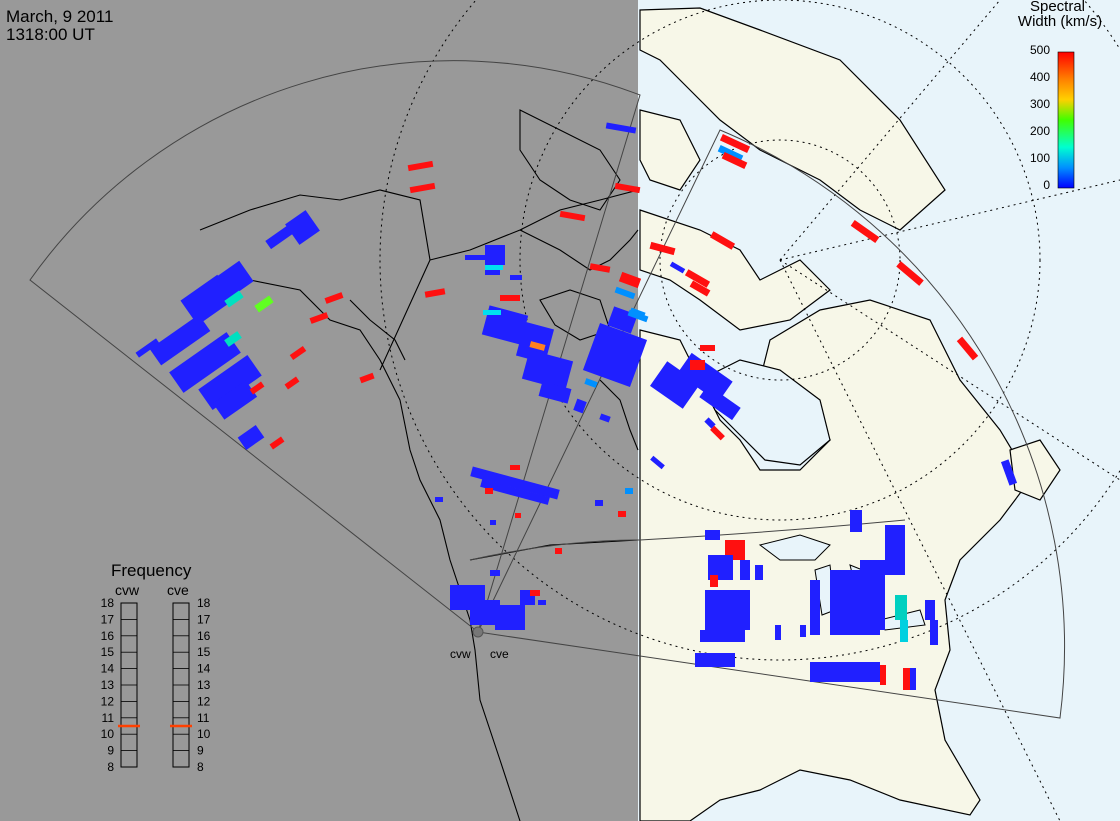  Describe the element at coordinates (127, 590) in the screenshot. I see `frequency-radar-left: cvw` at that location.